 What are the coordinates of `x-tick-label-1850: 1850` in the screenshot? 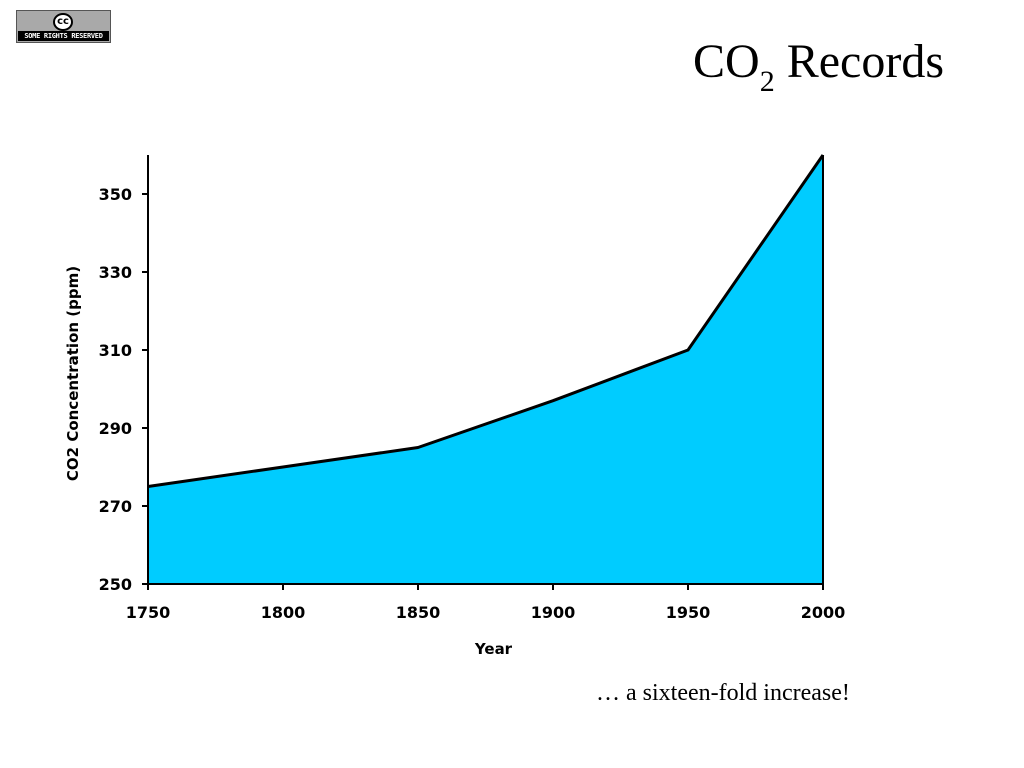 It's located at (418, 612).